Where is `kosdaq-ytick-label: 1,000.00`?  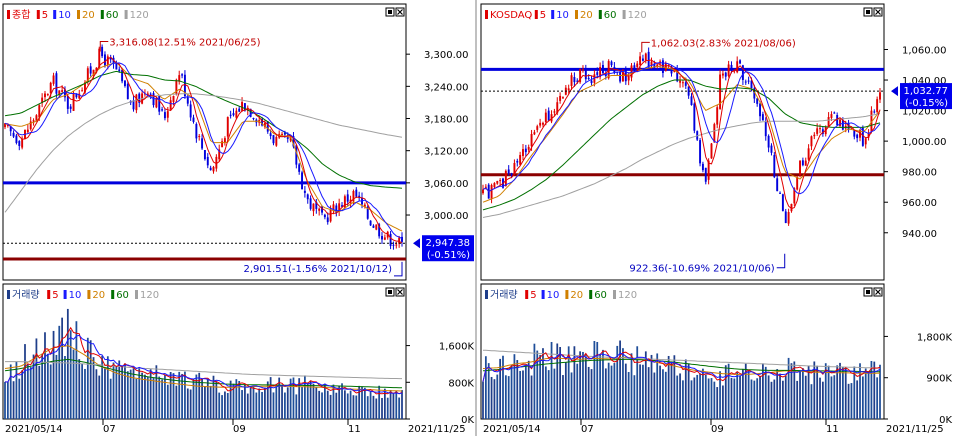
kosdaq-ytick-label: 1,000.00 is located at coordinates (924, 142).